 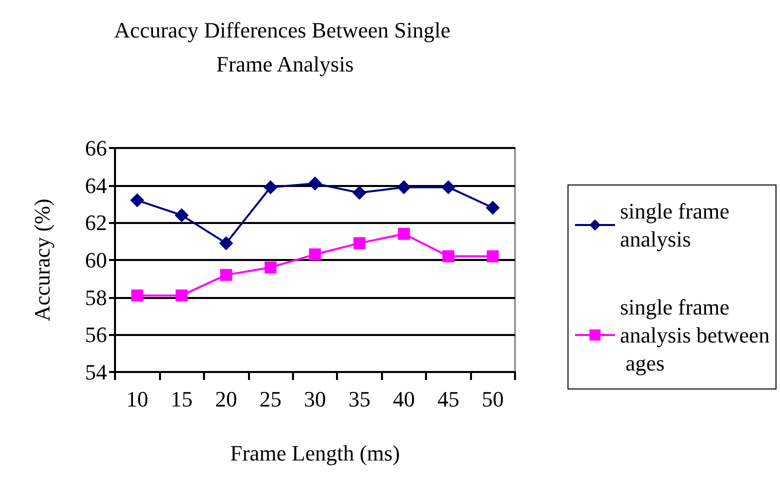 What do you see at coordinates (96, 297) in the screenshot?
I see `y-tick-label: 58` at bounding box center [96, 297].